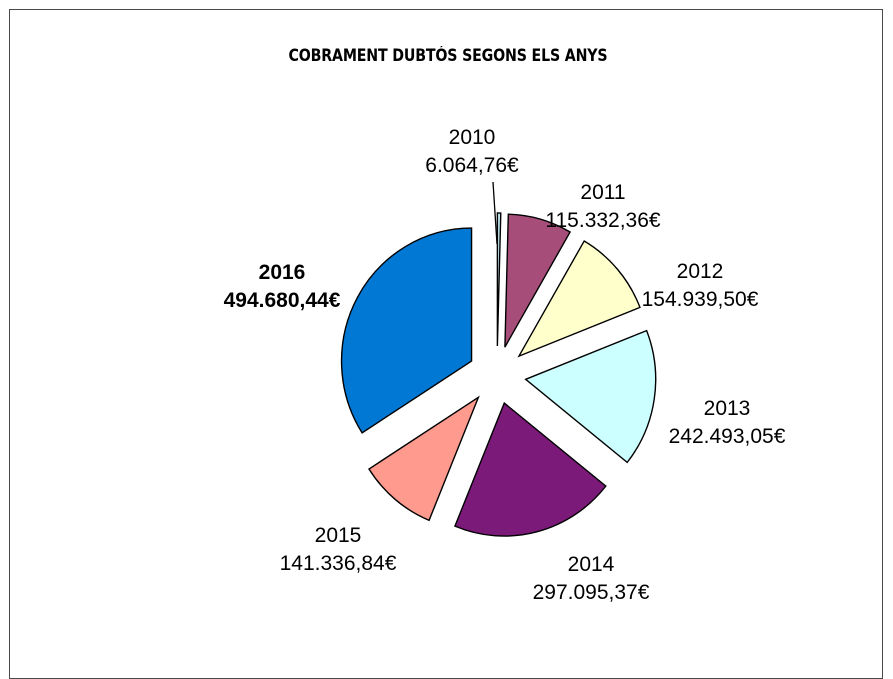 Image resolution: width=893 pixels, height=679 pixels. What do you see at coordinates (282, 272) in the screenshot?
I see `slice-label-2016: 2016` at bounding box center [282, 272].